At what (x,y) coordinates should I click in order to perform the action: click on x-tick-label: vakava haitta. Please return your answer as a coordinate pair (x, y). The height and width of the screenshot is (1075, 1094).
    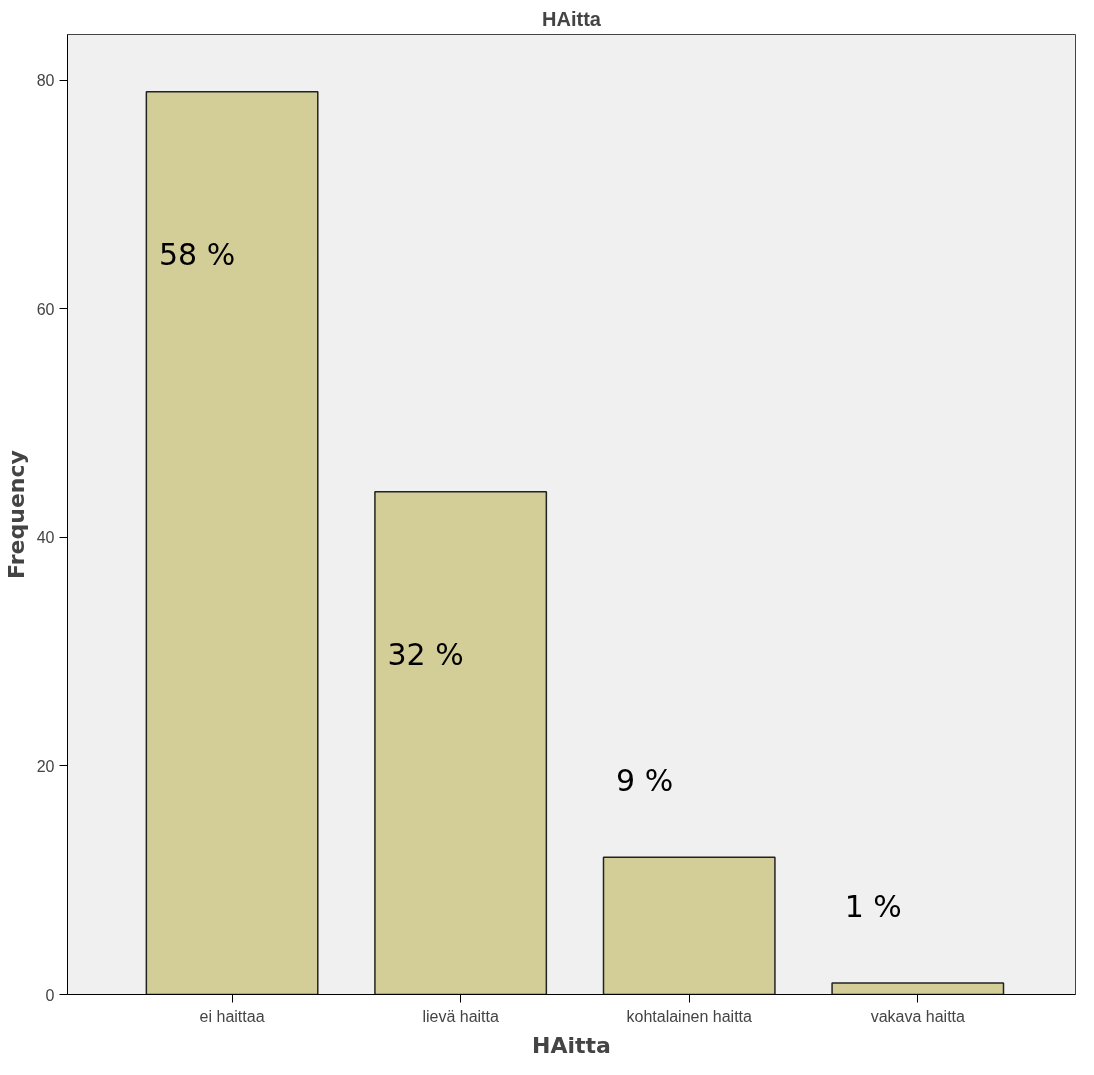
    Looking at the image, I should click on (918, 1016).